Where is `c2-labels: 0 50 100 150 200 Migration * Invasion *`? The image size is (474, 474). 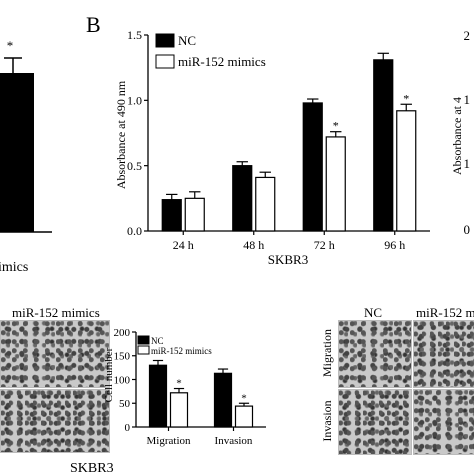 c2-labels: 0 50 100 150 200 Migration * Invasion * is located at coordinates (183, 387).